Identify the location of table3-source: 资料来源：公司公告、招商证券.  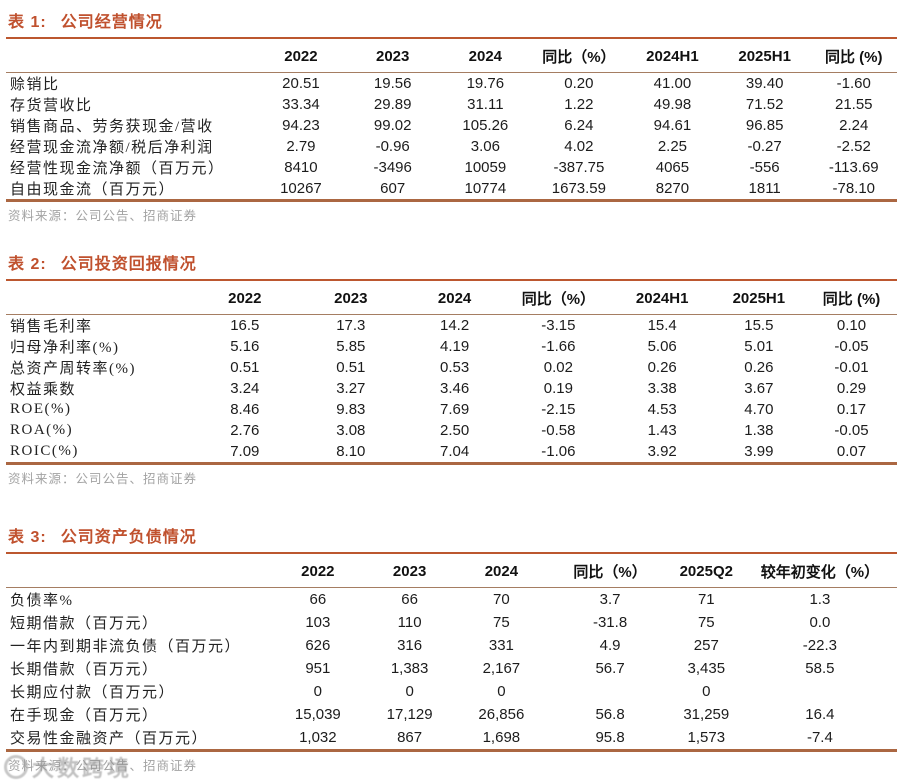
(103, 766).